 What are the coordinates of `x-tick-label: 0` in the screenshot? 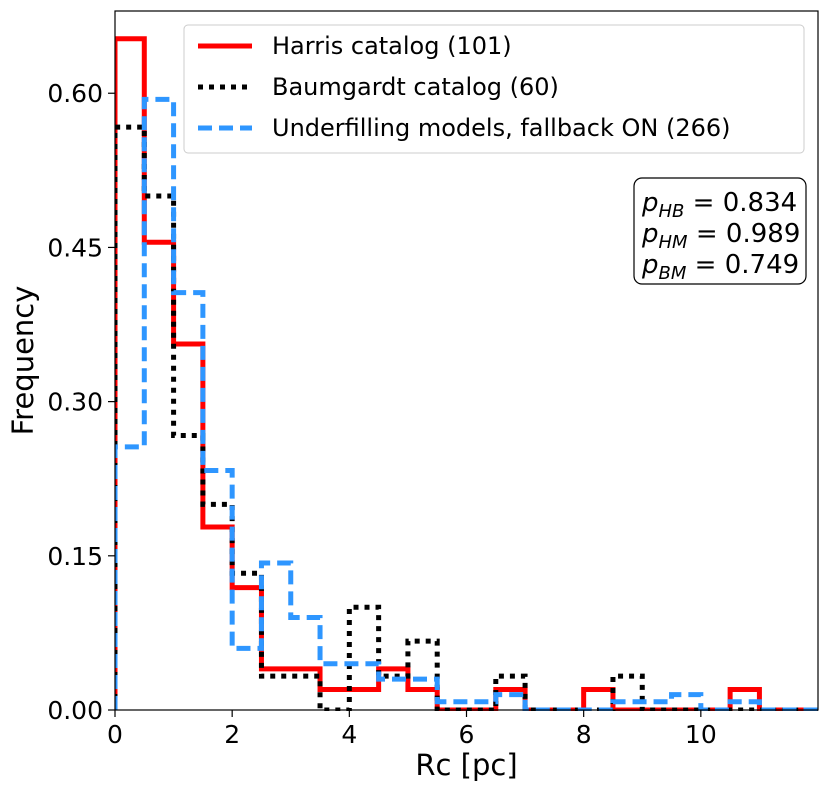 It's located at (115, 734).